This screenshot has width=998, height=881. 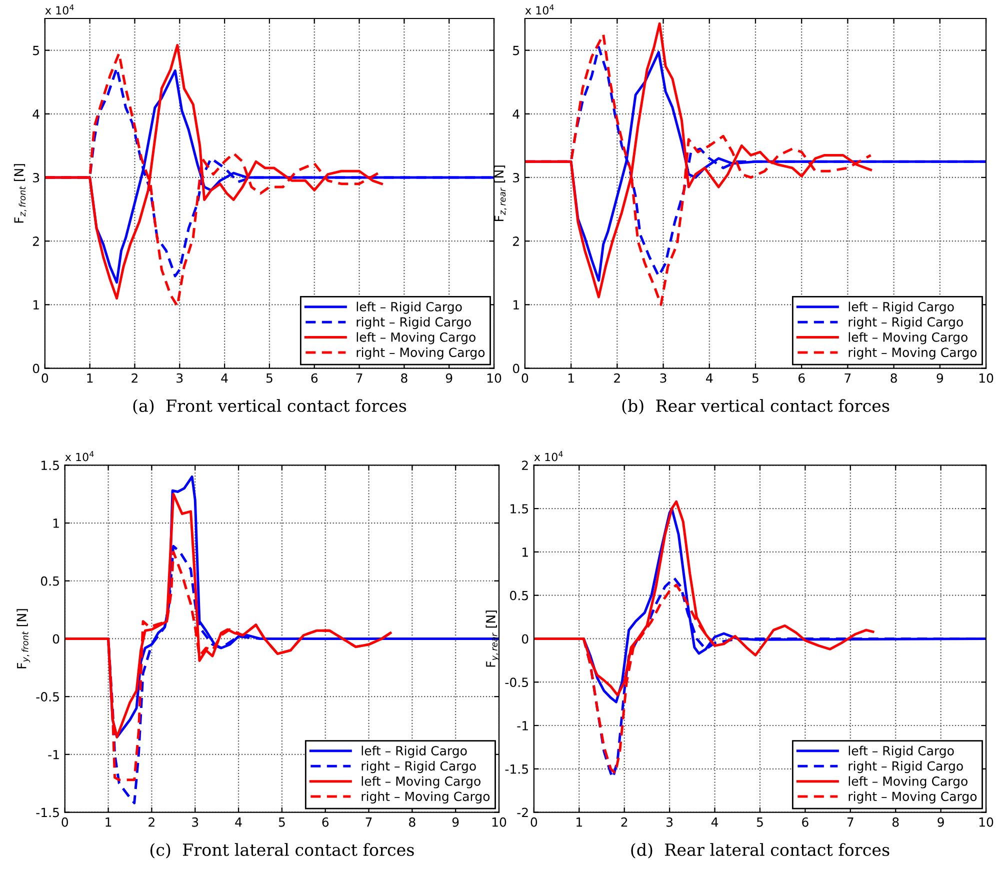 I want to click on y-axis-title: F$_{z,front}$ [N], so click(x=20, y=193).